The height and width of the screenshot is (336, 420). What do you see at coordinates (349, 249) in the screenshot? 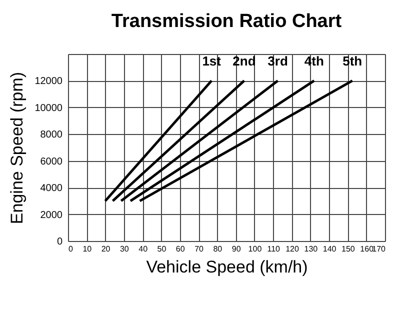
I see `x-tick-label: 150` at bounding box center [349, 249].